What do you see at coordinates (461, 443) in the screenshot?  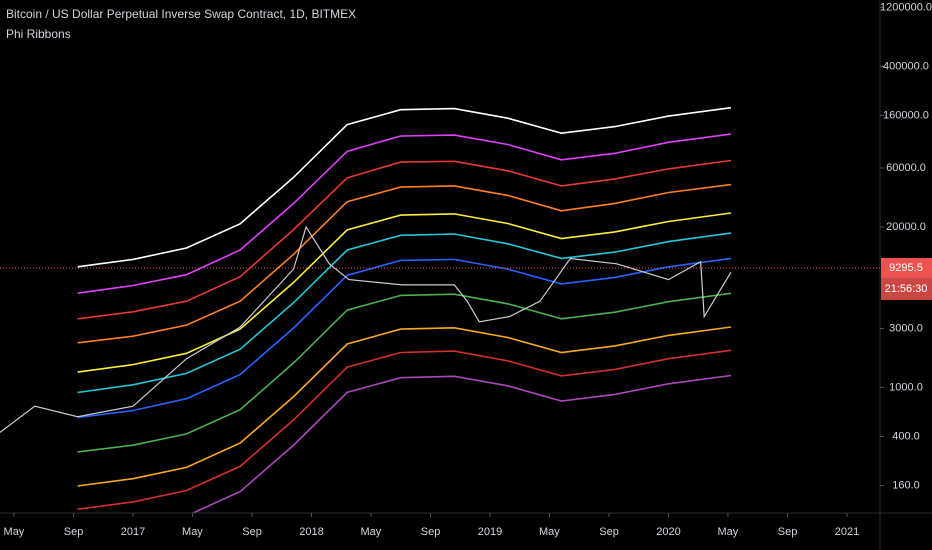 I see `ribbon-line` at bounding box center [461, 443].